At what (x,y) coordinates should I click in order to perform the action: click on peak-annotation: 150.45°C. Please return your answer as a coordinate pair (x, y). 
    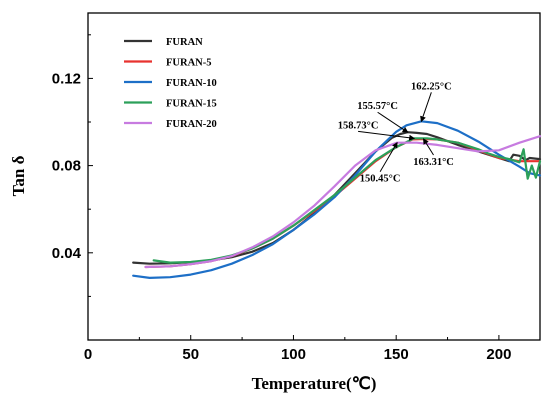
    Looking at the image, I should click on (380, 163).